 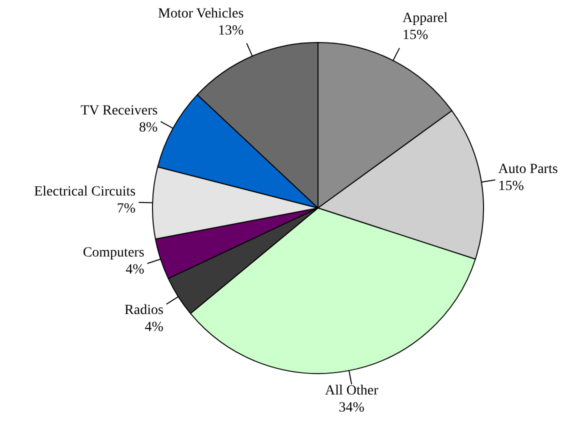 I want to click on slice-label: Computers, so click(x=113, y=252).